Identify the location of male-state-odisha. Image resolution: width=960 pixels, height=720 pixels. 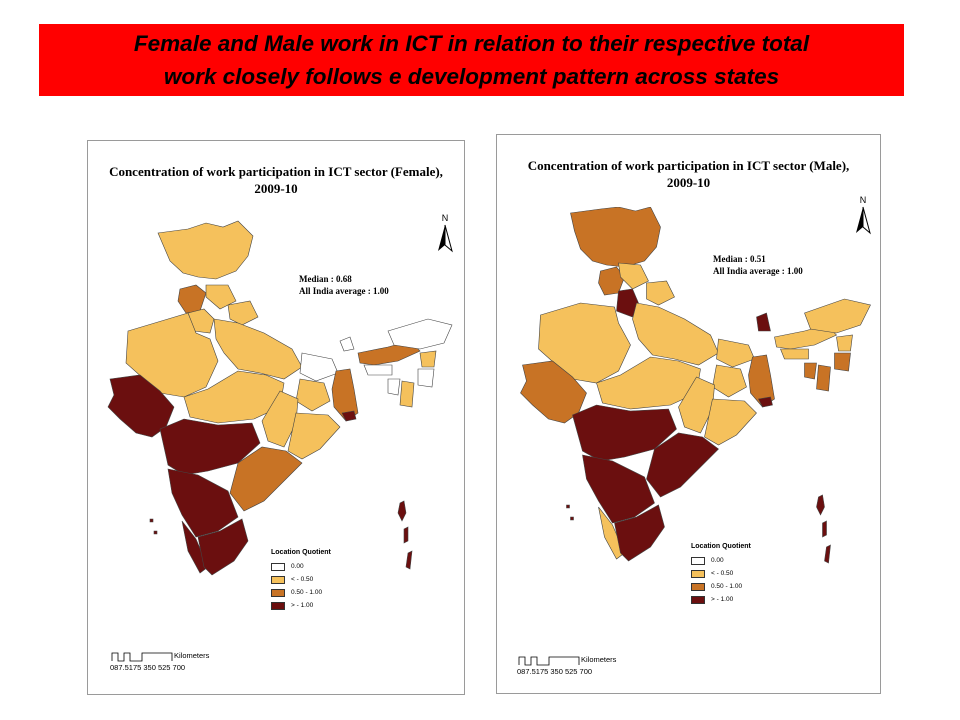
(730, 422).